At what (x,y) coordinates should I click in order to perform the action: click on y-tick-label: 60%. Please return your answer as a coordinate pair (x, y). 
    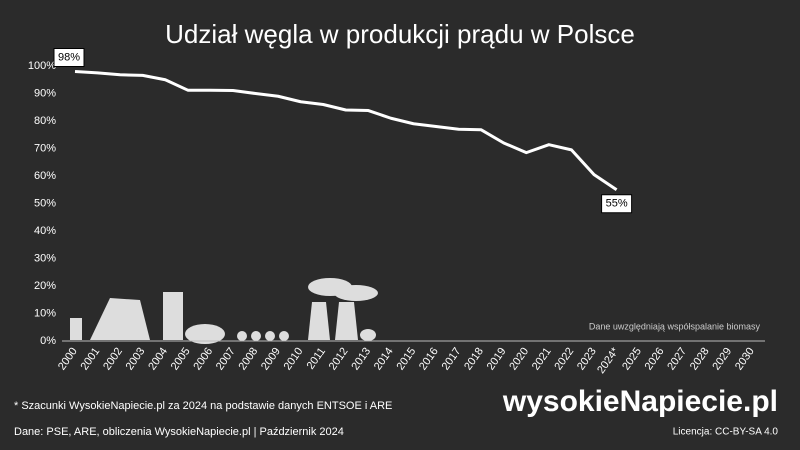
    Looking at the image, I should click on (45, 176).